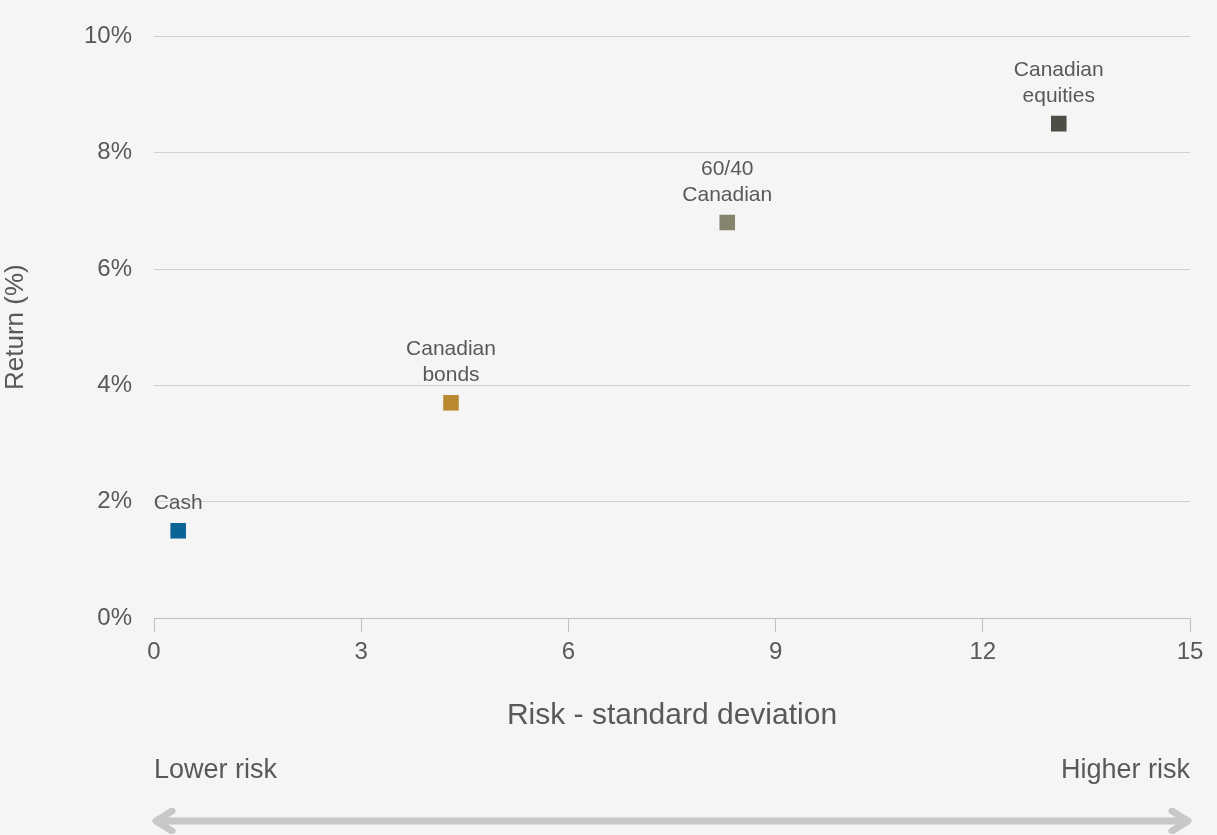 The width and height of the screenshot is (1217, 835). I want to click on y-tick-label: 10%, so click(107, 35).